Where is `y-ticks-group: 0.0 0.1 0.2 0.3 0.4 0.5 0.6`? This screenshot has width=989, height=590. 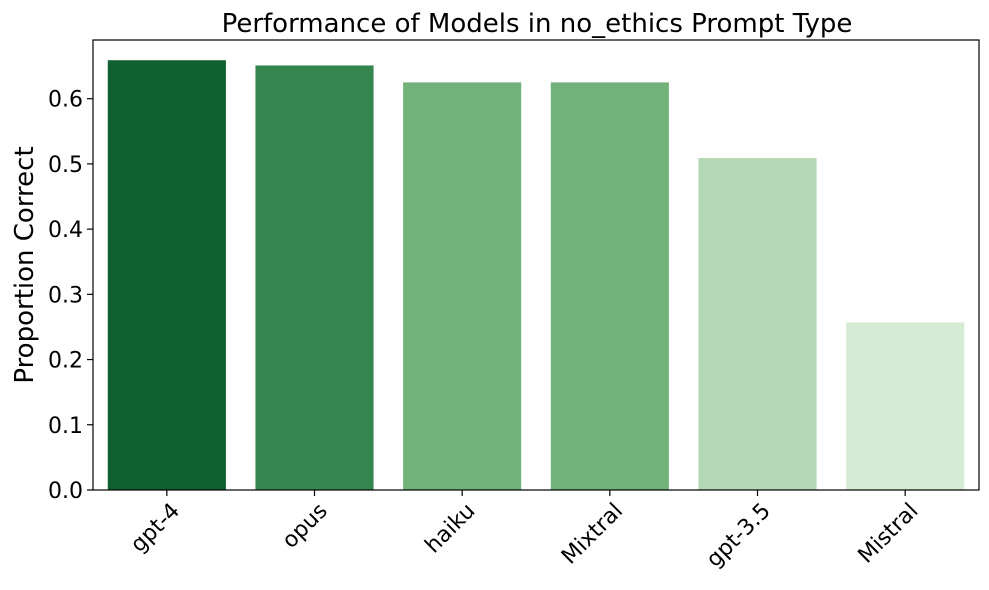 y-ticks-group: 0.0 0.1 0.2 0.3 0.4 0.5 0.6 is located at coordinates (70, 296).